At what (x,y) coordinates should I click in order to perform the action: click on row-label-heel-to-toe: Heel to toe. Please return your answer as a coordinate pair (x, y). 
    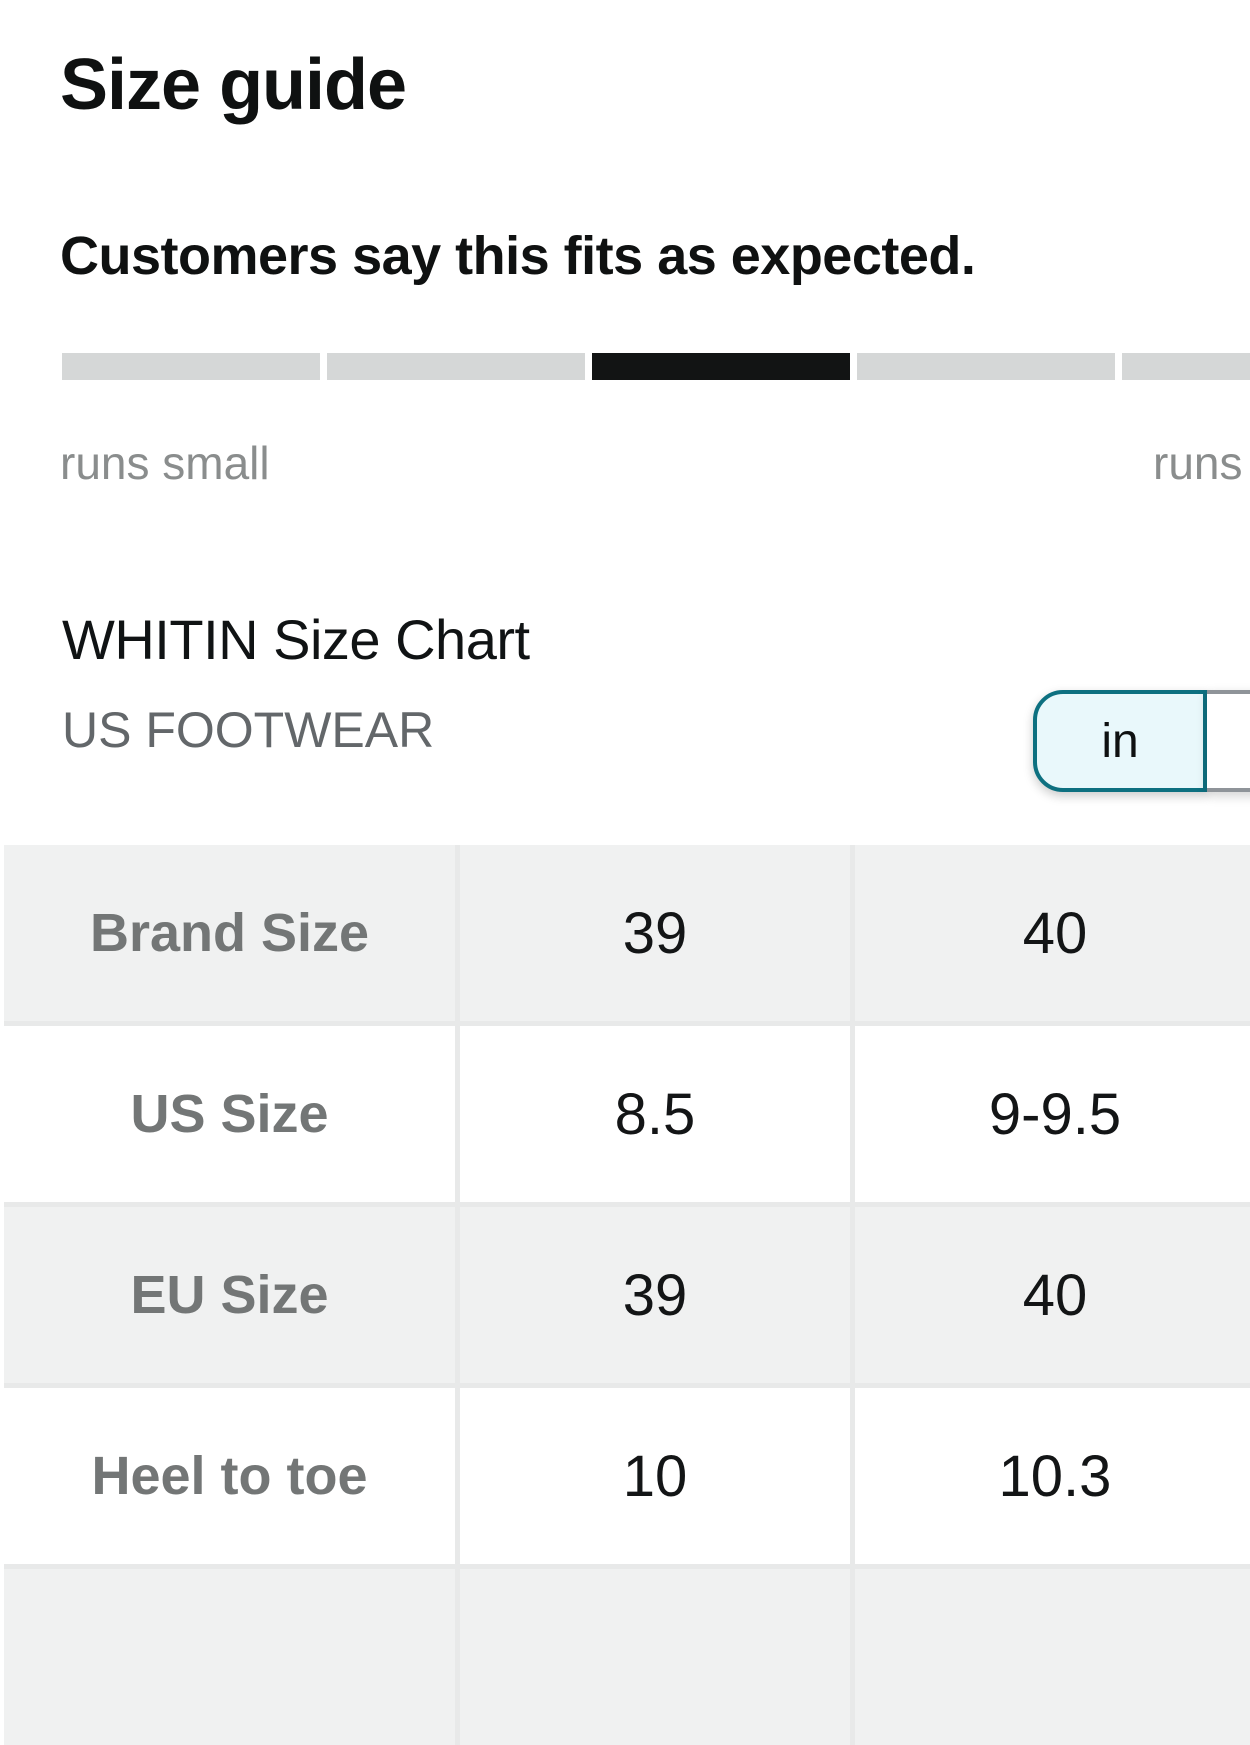
    Looking at the image, I should click on (229, 1476).